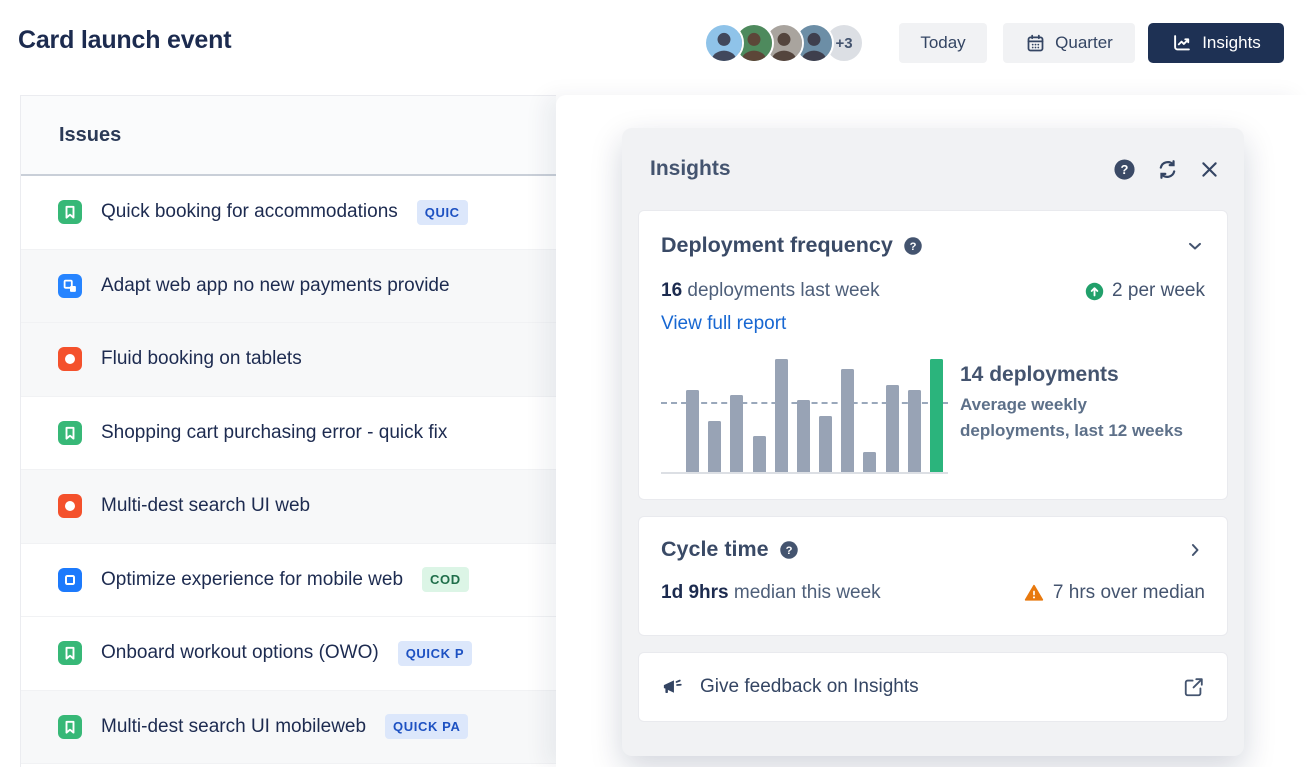 This screenshot has height=767, width=1307. I want to click on issue-row: Multi-dest search UI web, so click(288, 507).